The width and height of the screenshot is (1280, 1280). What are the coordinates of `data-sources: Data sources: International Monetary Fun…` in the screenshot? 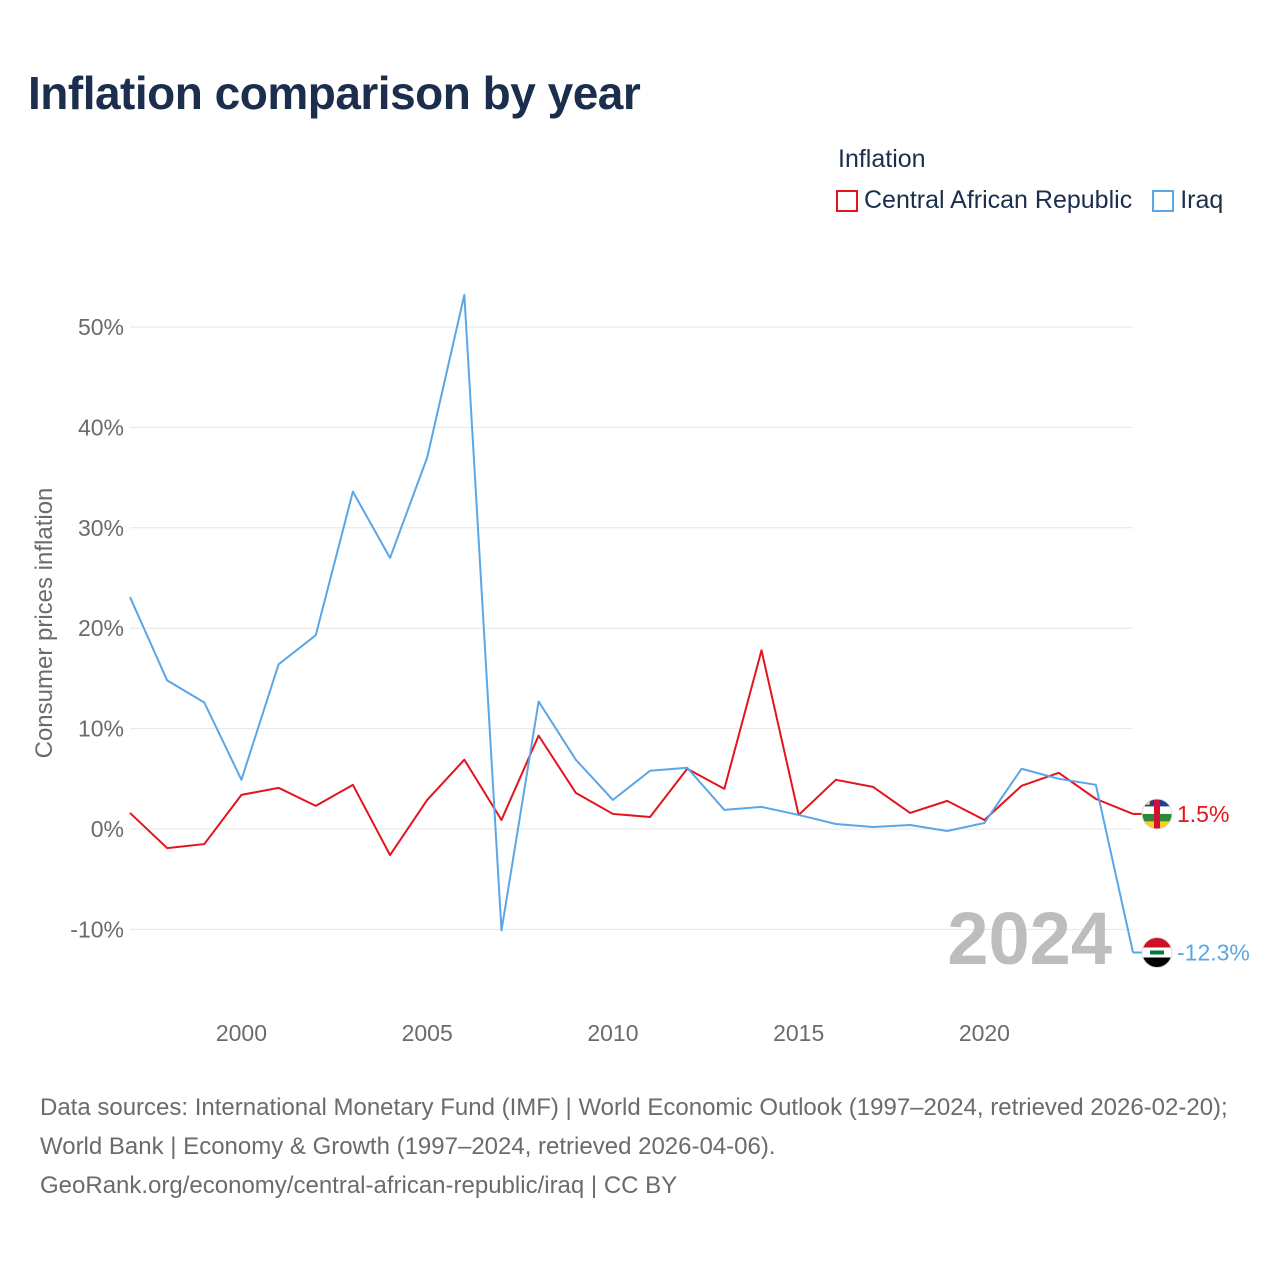 It's located at (645, 1146).